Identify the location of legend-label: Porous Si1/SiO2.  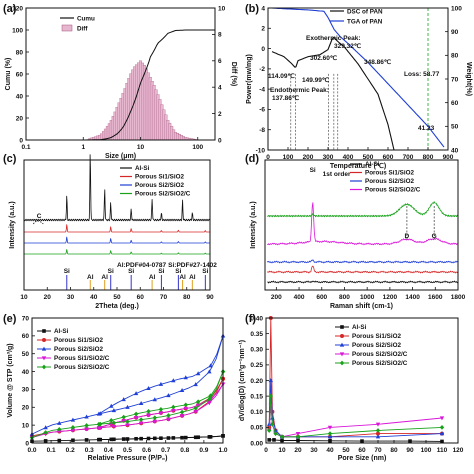
(376, 336).